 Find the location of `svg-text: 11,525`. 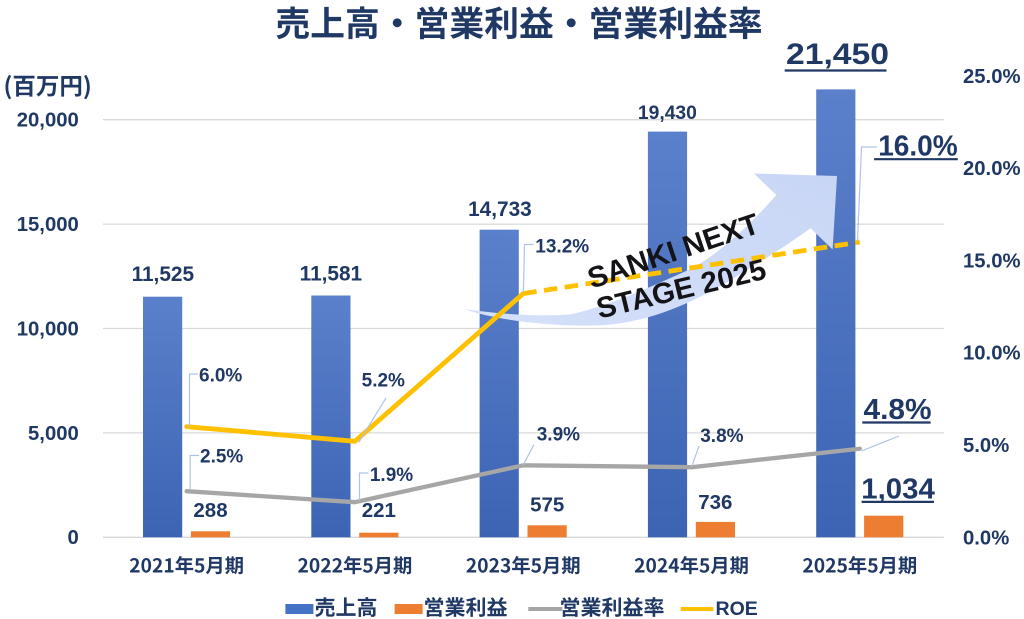

svg-text: 11,525 is located at coordinates (163, 274).